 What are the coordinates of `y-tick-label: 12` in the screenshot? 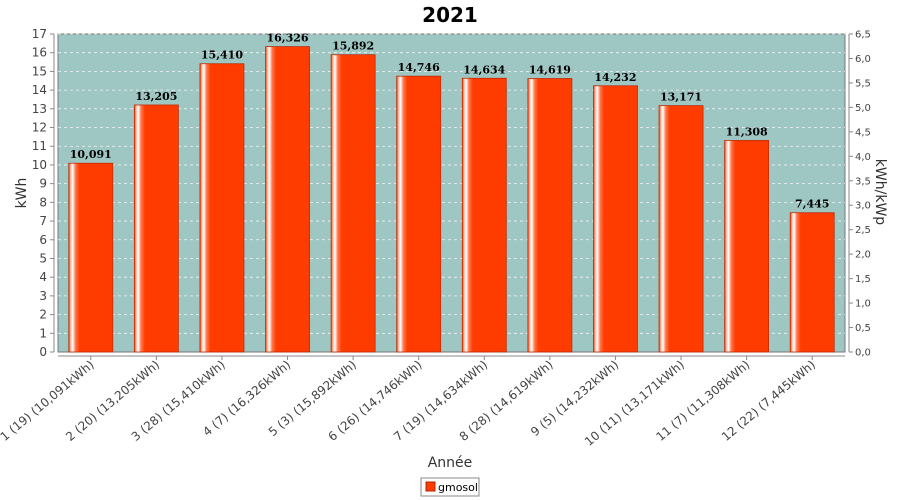 It's located at (39, 128).